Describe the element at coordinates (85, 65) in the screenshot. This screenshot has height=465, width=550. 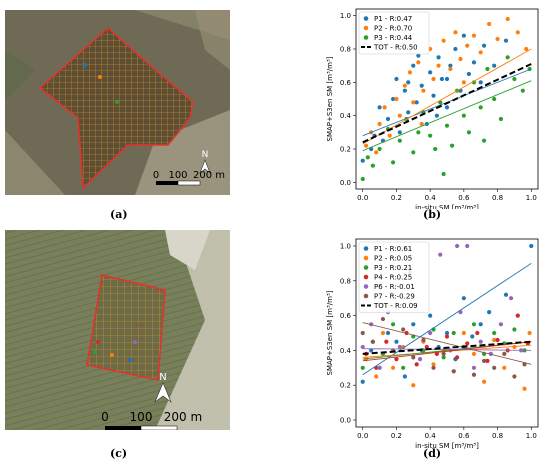
I see `probe-p1-marker` at that location.